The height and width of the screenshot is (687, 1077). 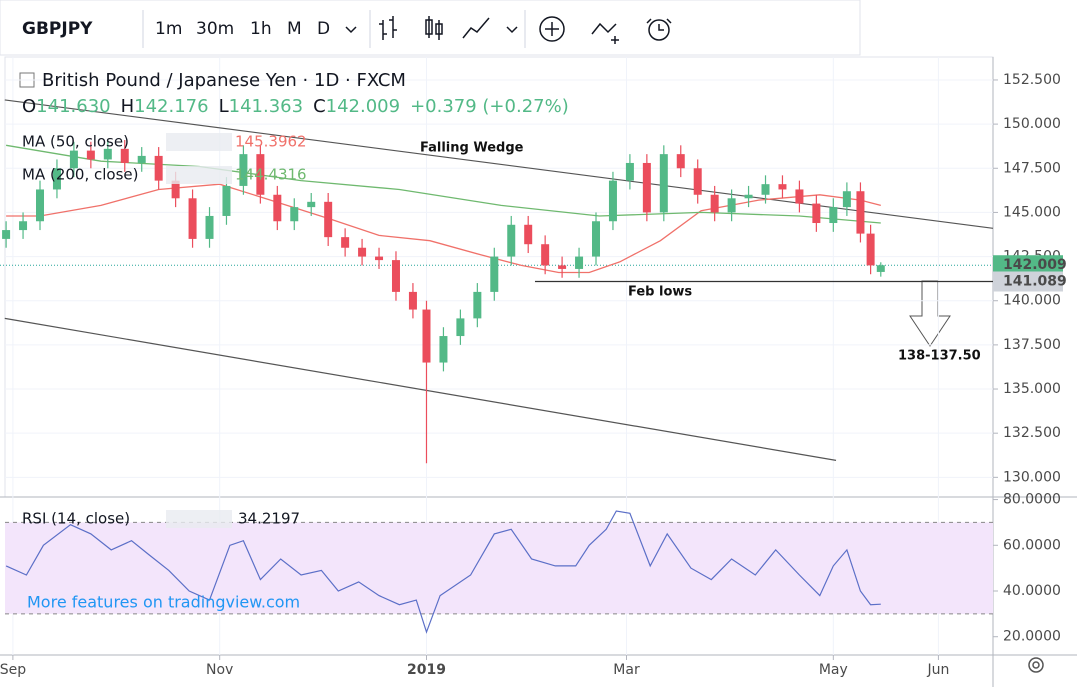 What do you see at coordinates (271, 142) in the screenshot?
I see `indicator-value: 145.3962` at bounding box center [271, 142].